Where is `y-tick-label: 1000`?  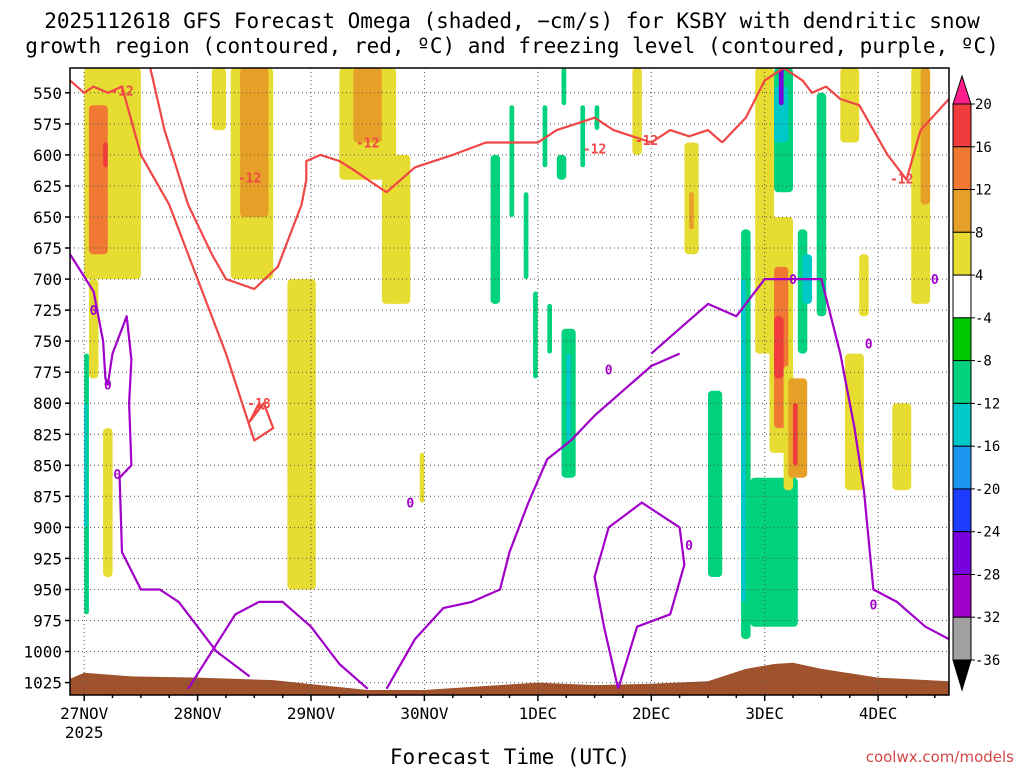 y-tick-label: 1000 is located at coordinates (42, 652).